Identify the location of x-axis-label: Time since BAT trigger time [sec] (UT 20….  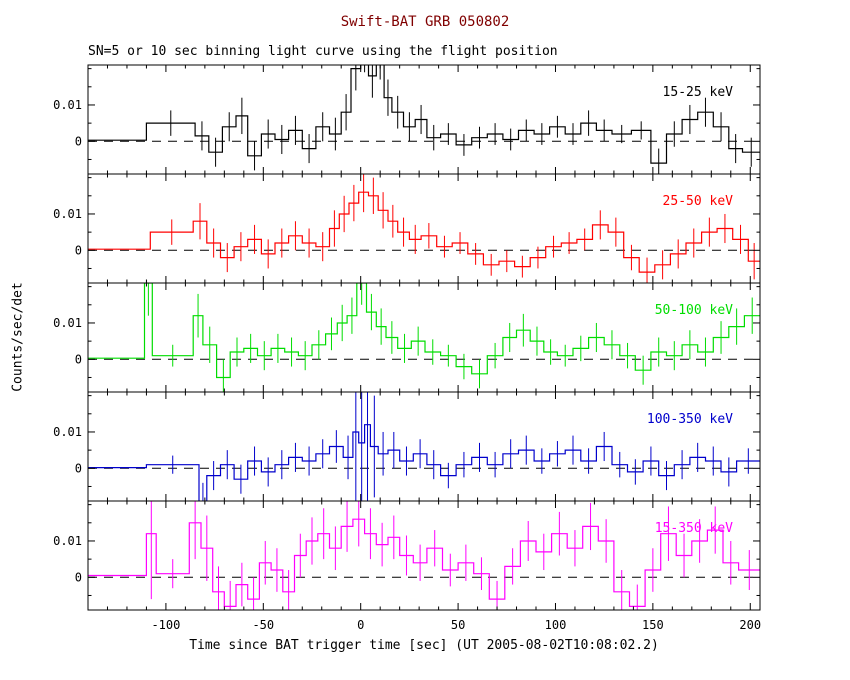
(424, 645).